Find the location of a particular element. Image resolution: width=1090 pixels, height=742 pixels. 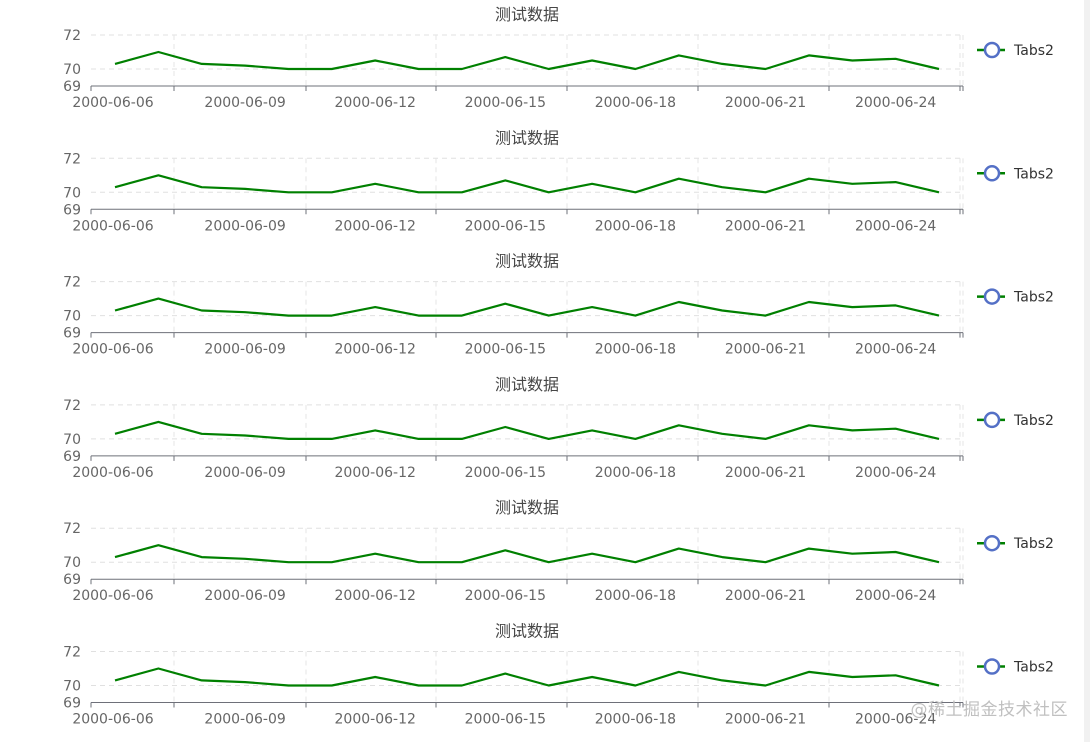

page-scrollbar is located at coordinates (1087, 371).